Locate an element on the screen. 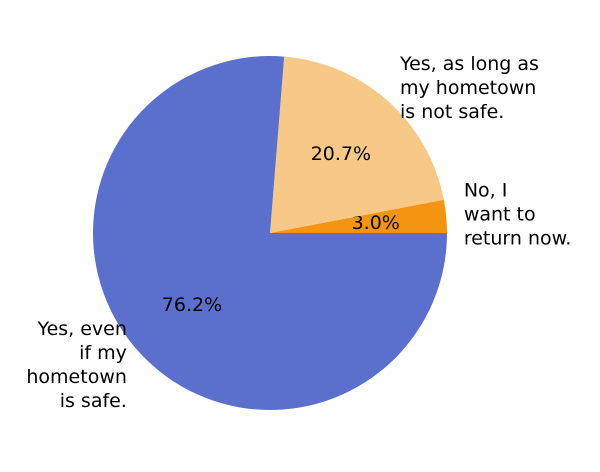 This screenshot has height=472, width=600. slice-category-label-line: hometown is located at coordinates (76, 377).